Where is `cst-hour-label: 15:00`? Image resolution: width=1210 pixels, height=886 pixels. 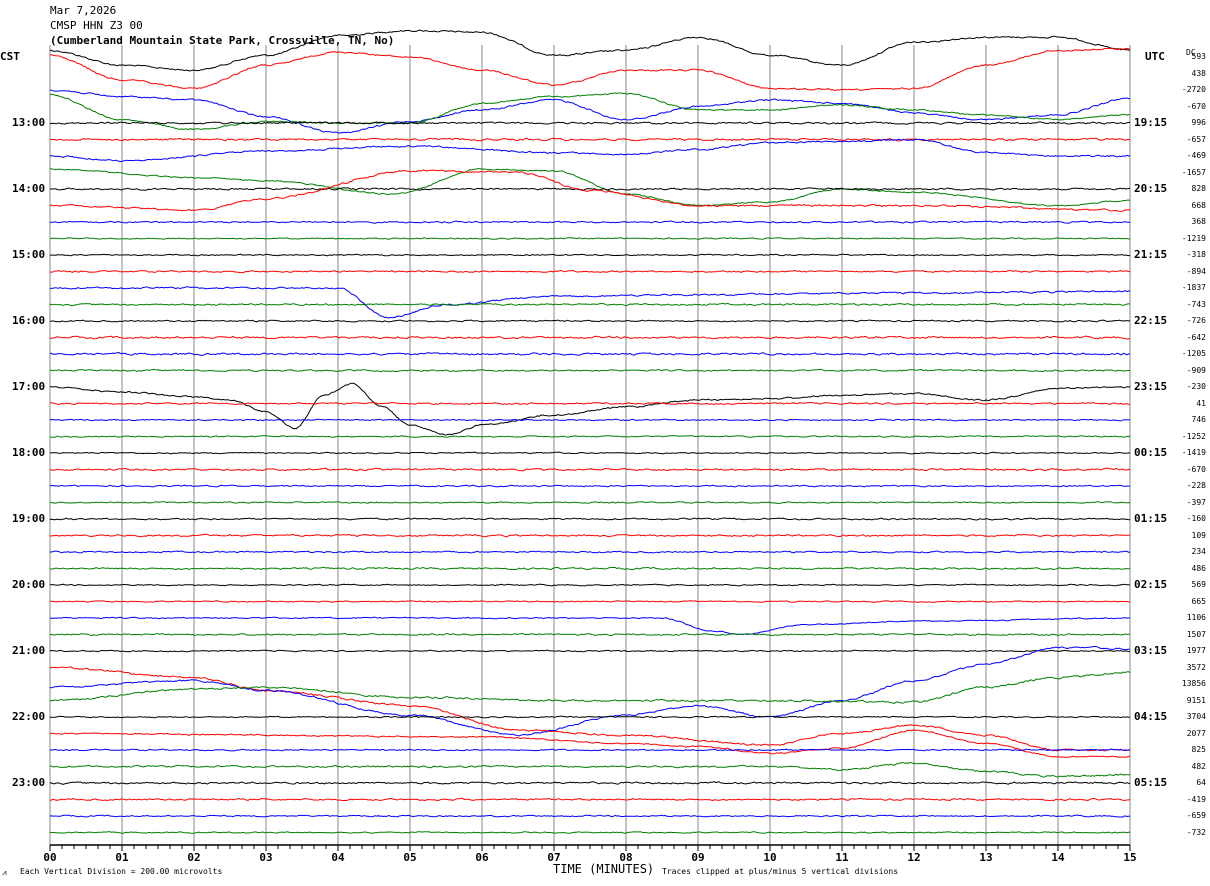 cst-hour-label: 15:00 is located at coordinates (29, 254).